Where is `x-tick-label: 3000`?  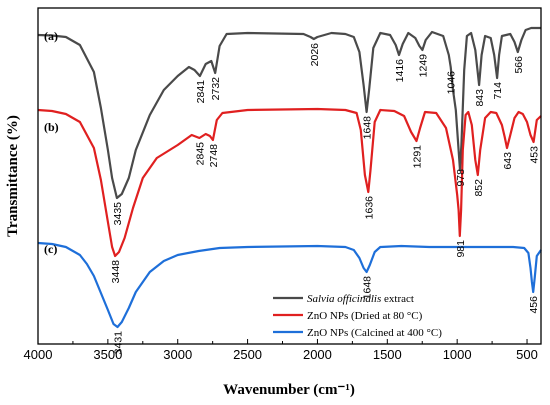
x-tick-label: 3000 is located at coordinates (177, 354).